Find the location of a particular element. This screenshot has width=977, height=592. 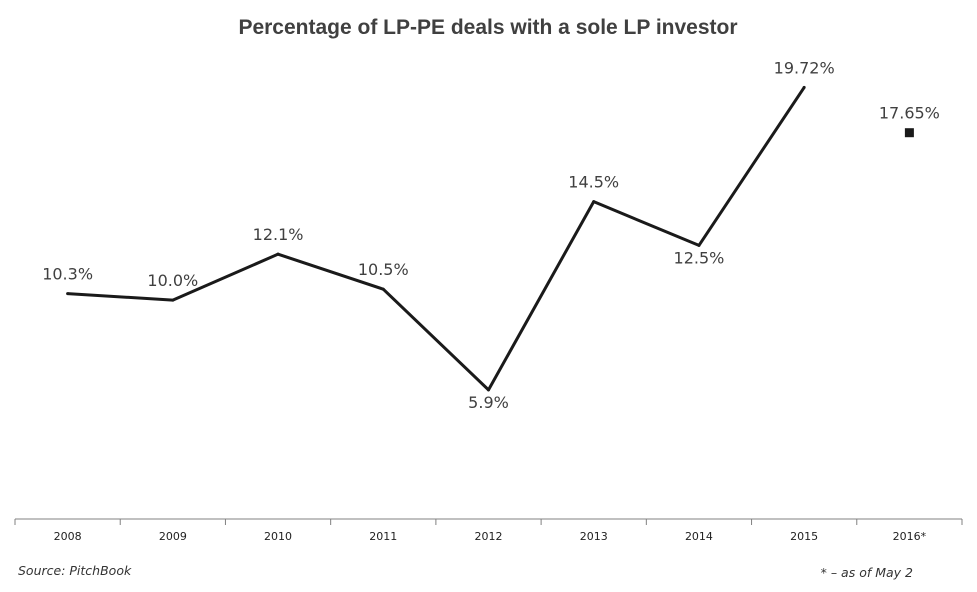

x-axis-ticks is located at coordinates (488, 522).